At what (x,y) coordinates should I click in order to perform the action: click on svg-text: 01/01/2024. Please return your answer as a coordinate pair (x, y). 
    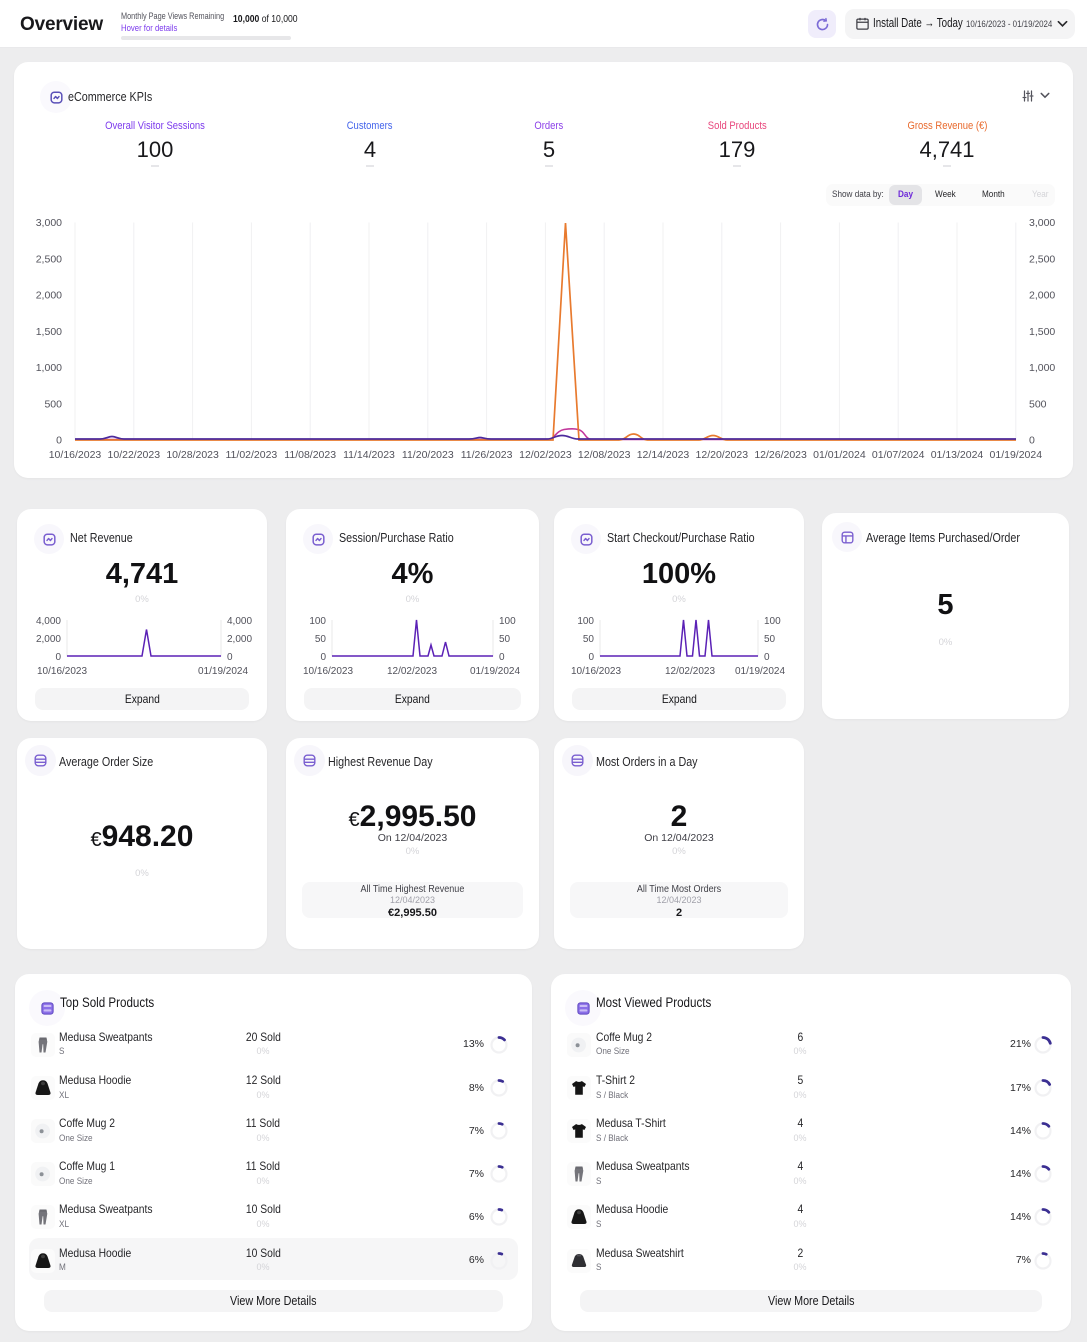
    Looking at the image, I should click on (839, 455).